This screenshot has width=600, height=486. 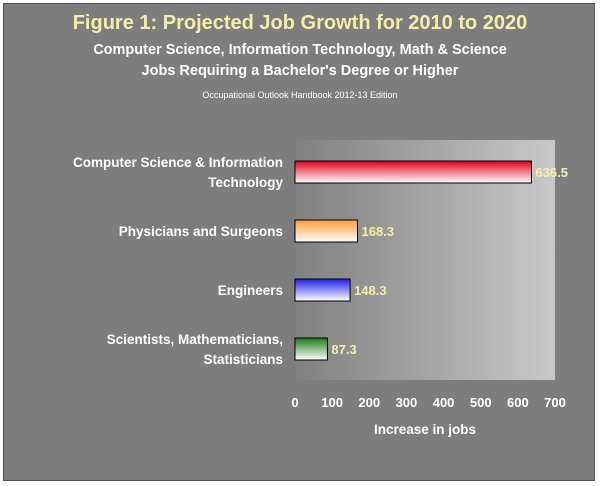 I want to click on x-tick-label-7: 700, so click(x=555, y=402).